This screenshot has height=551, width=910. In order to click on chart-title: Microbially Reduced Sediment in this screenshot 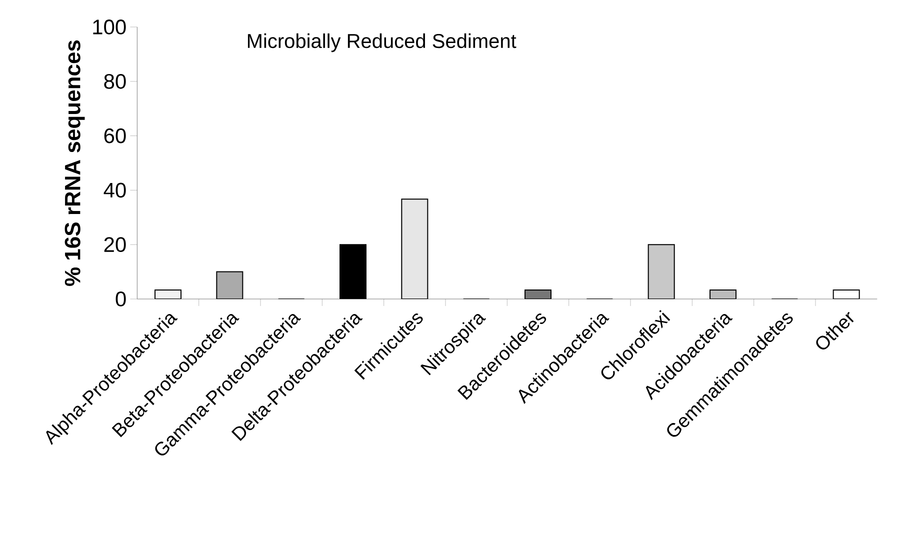, I will do `click(382, 42)`.